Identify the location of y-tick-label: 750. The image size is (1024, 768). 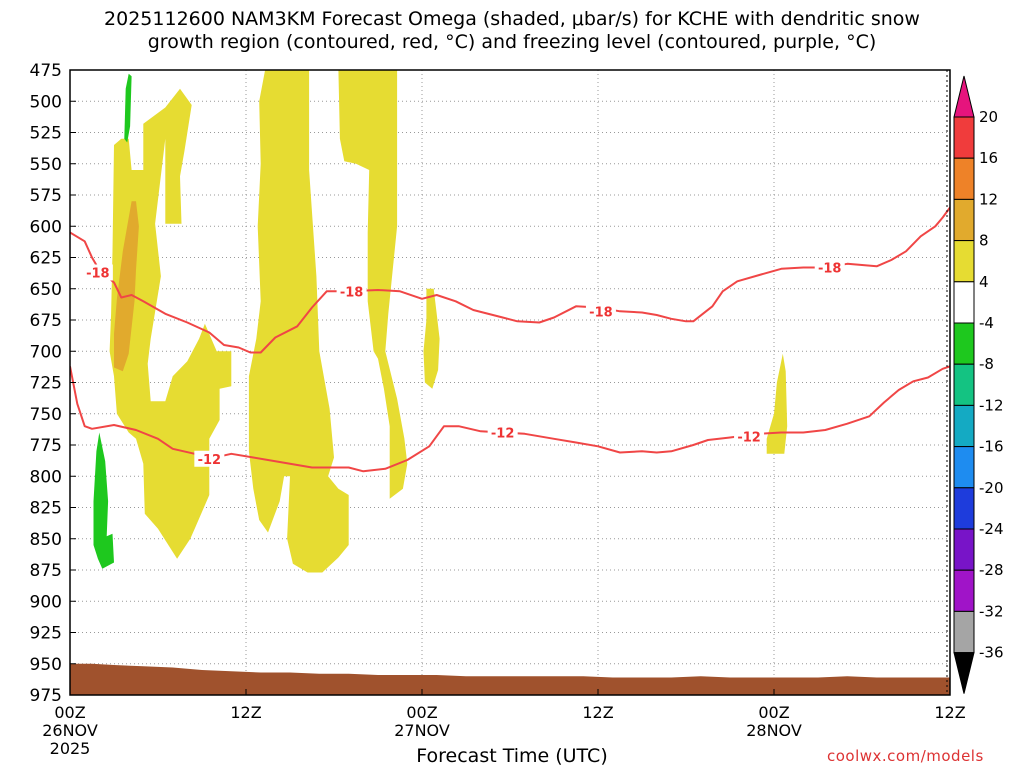
(46, 415).